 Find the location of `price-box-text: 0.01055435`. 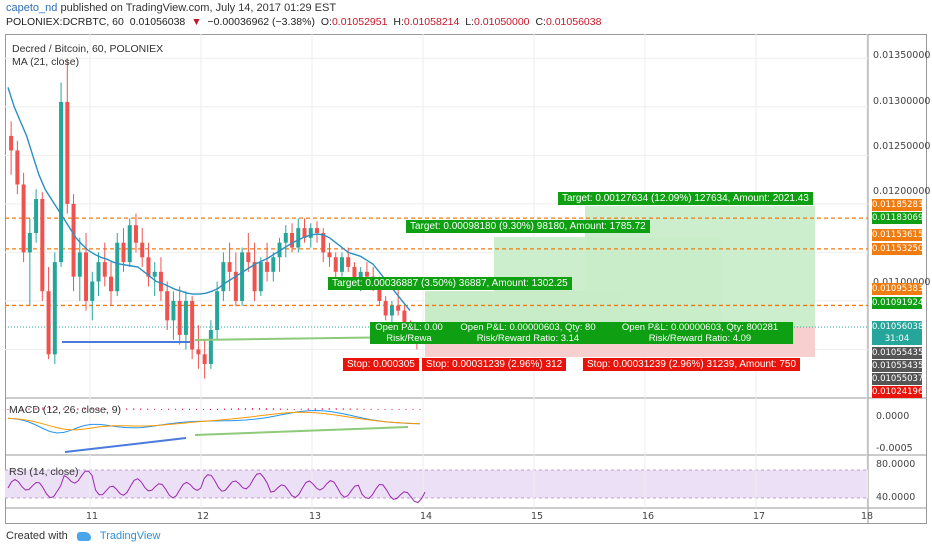

price-box-text: 0.01055435 is located at coordinates (898, 366).